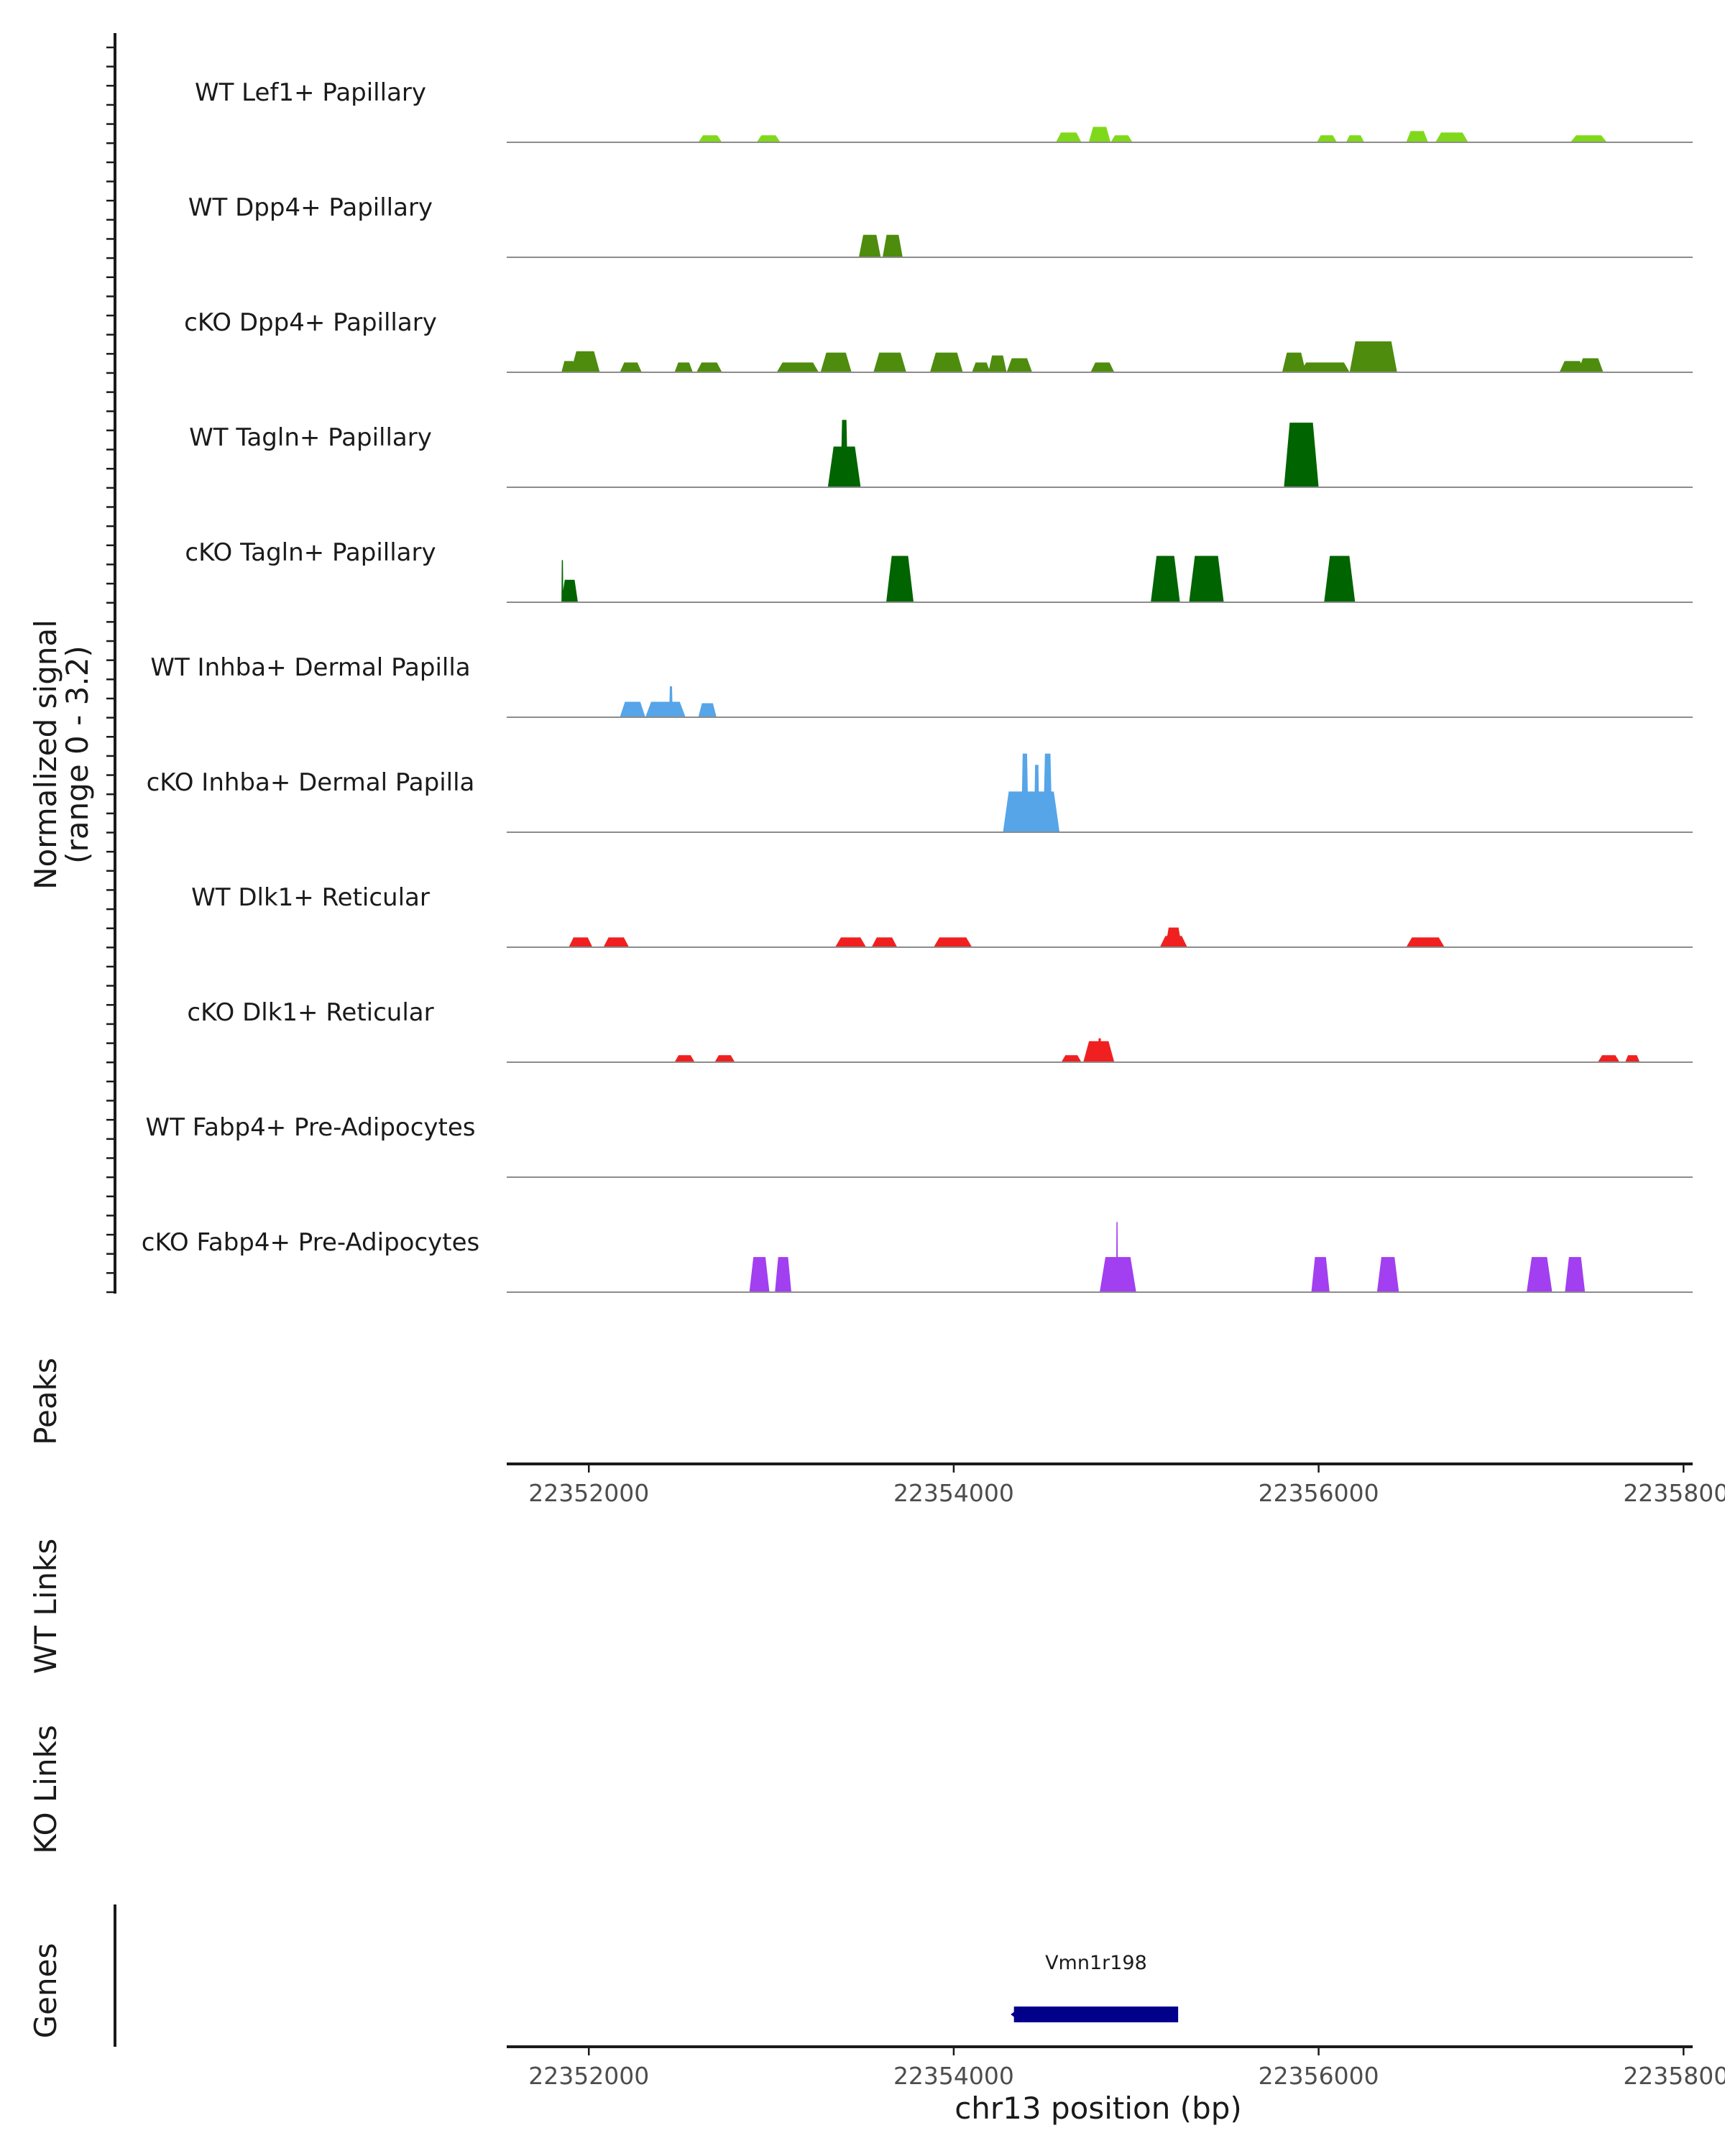 This screenshot has width=1725, height=2156. I want to click on track-label: WT Inhba+ Dermal Papilla, so click(310, 668).